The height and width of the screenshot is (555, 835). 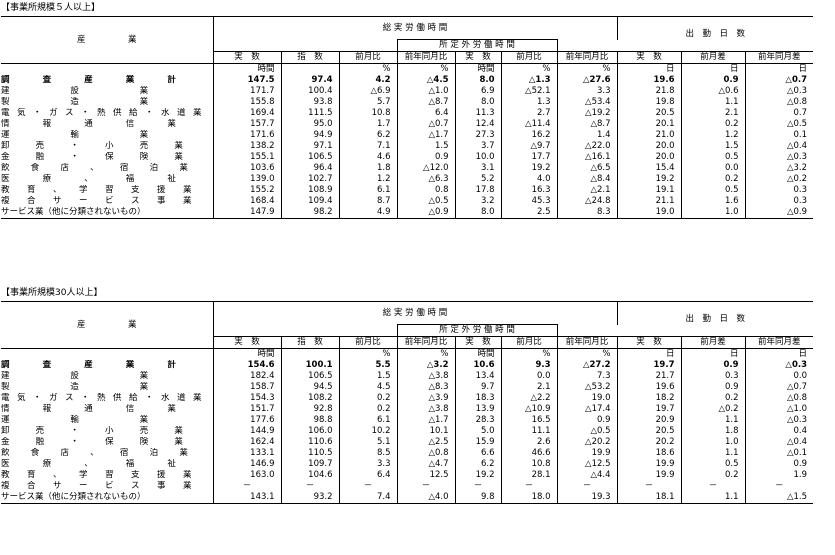 What do you see at coordinates (246, 69) in the screenshot?
I see `unit-label: 時間` at bounding box center [246, 69].